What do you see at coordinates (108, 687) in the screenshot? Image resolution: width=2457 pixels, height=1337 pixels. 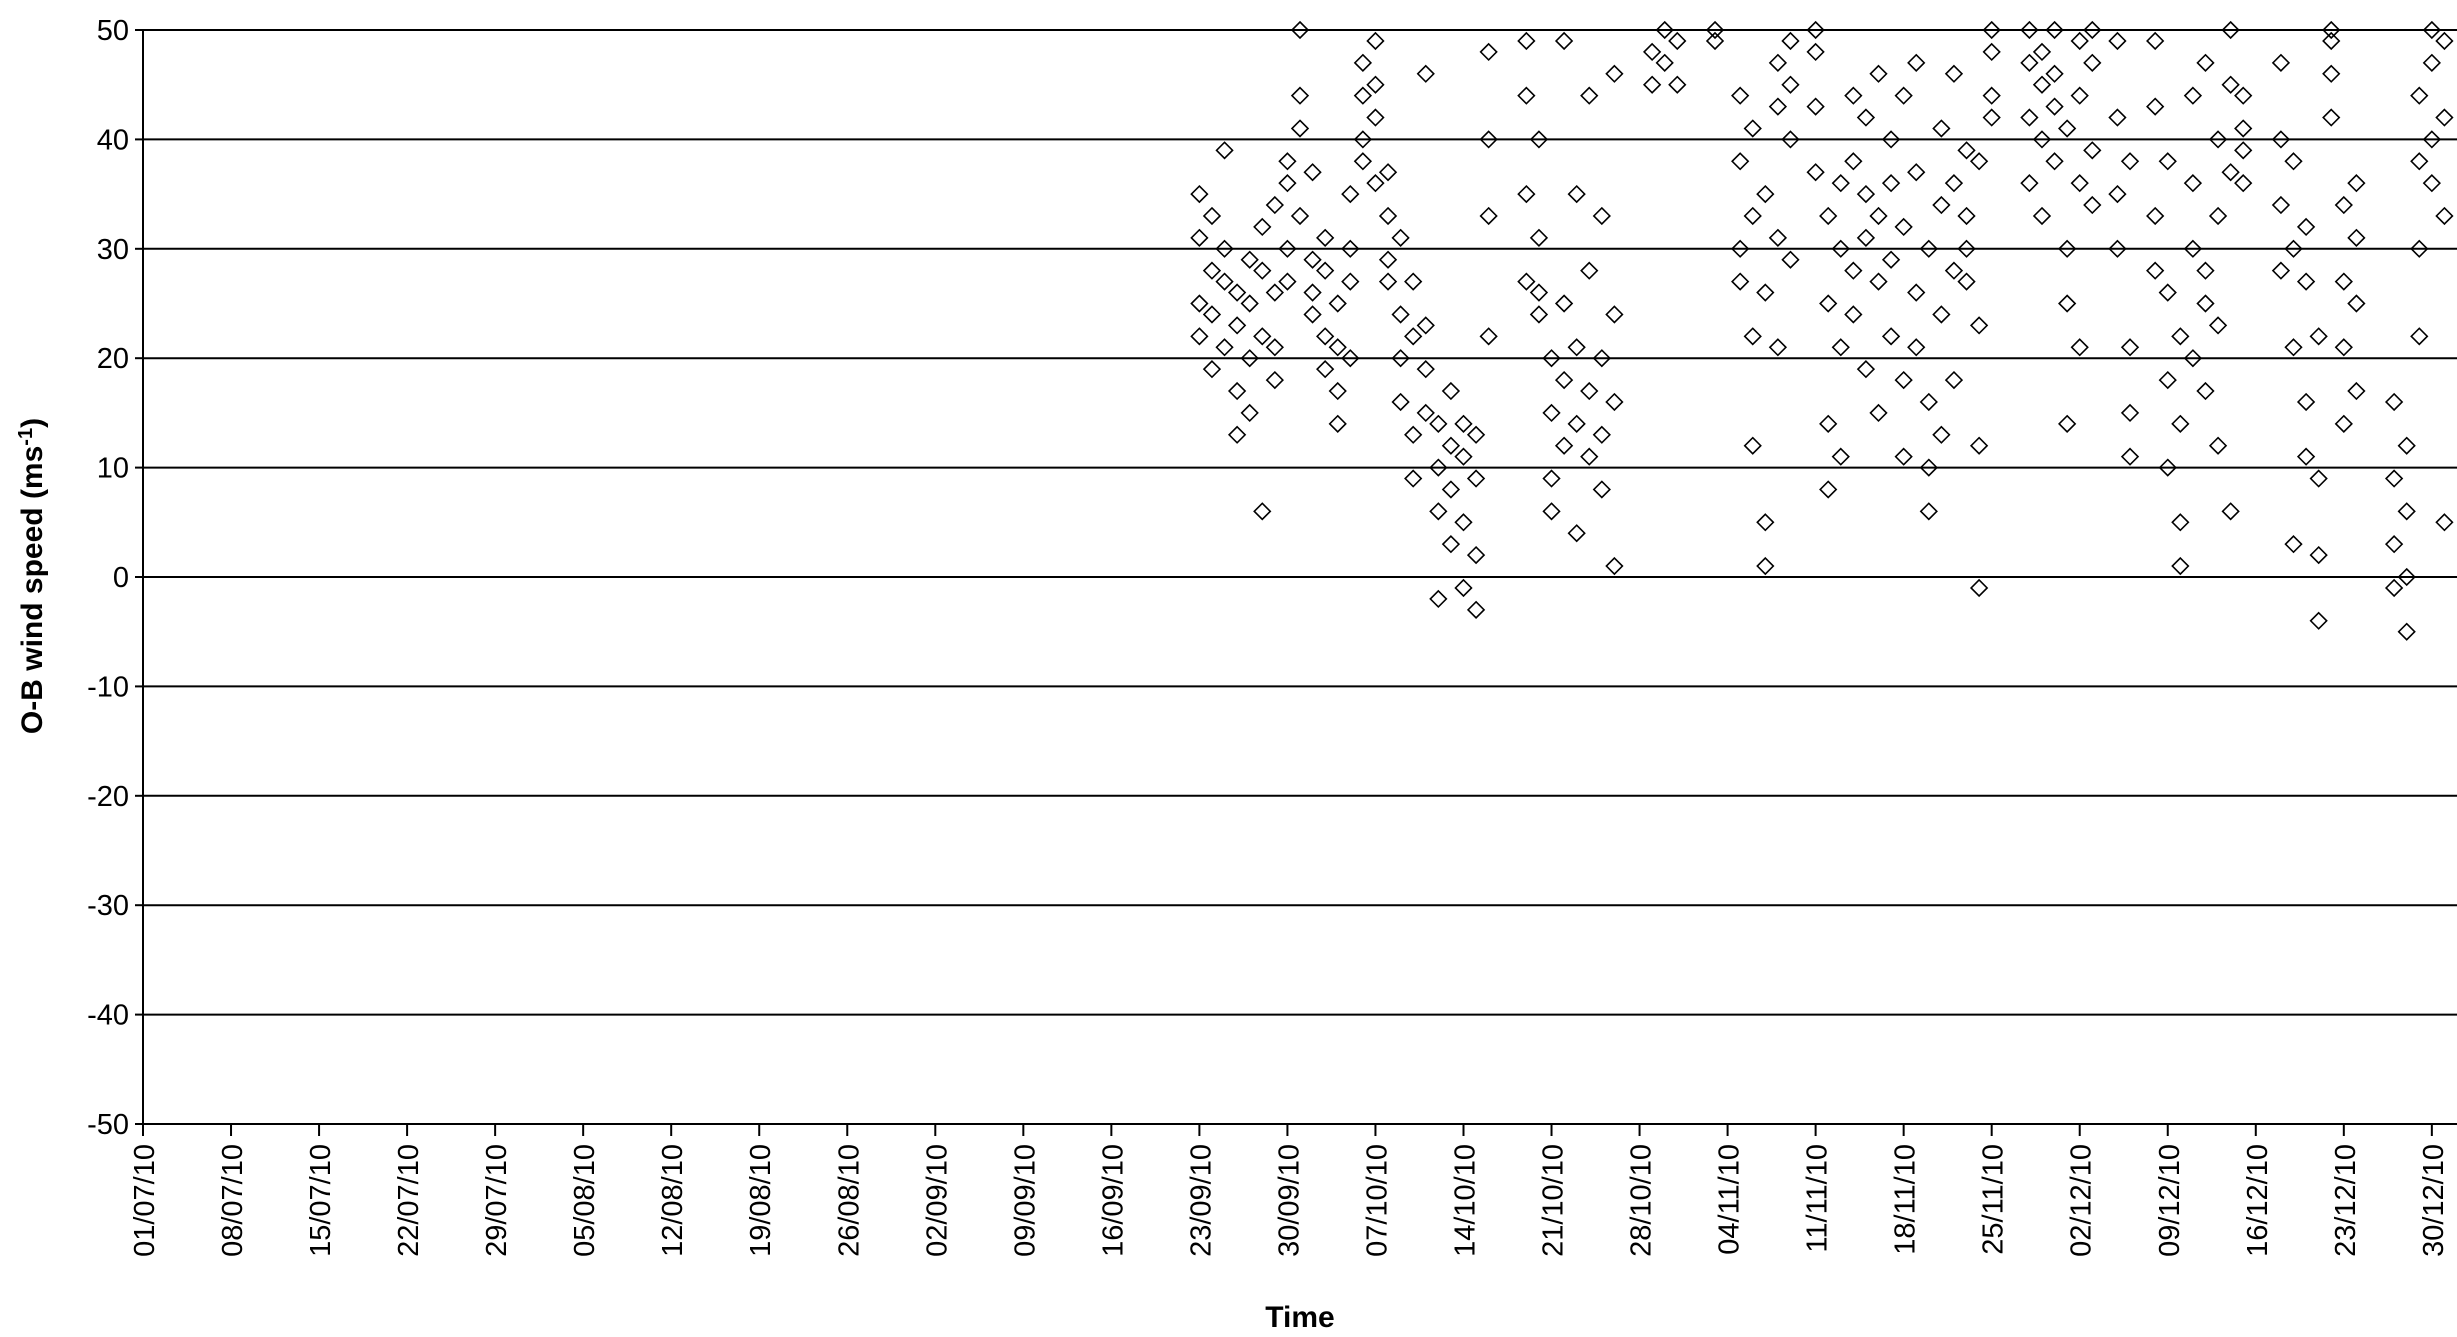 I see `y-tick-label: -10` at bounding box center [108, 687].